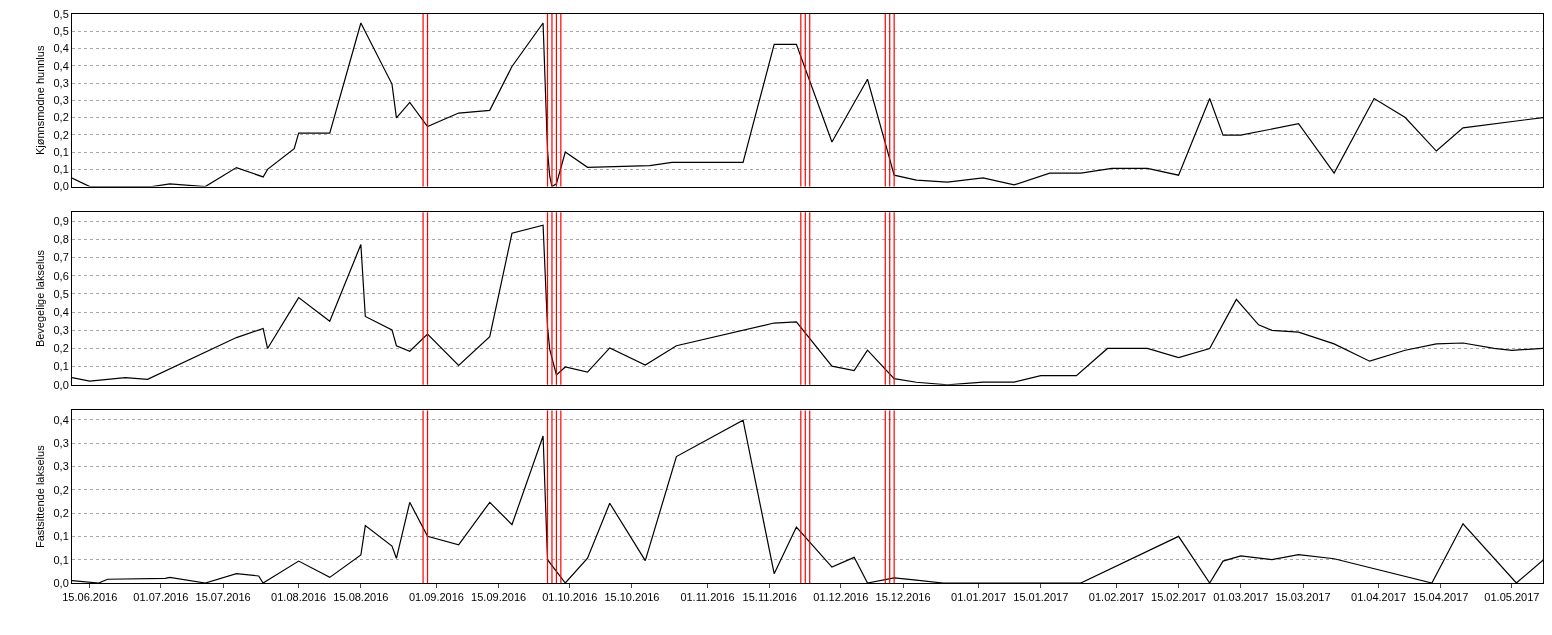 The image size is (1552, 635). Describe the element at coordinates (299, 597) in the screenshot. I see `x-tick-label: 01.08.2016` at that location.